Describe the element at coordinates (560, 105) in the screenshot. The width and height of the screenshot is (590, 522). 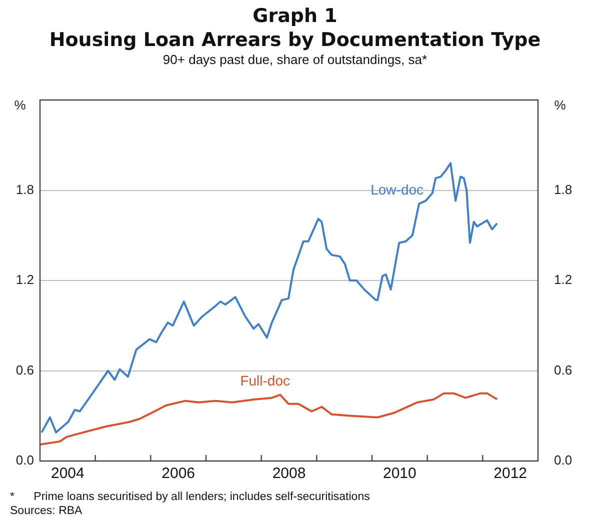
I see `y2-axis-title: %` at that location.